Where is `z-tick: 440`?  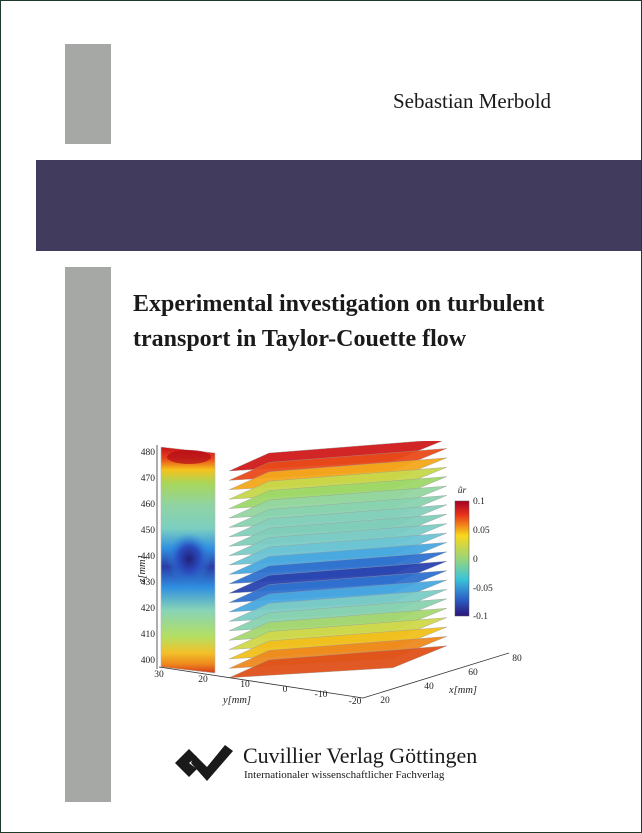 z-tick: 440 is located at coordinates (148, 557).